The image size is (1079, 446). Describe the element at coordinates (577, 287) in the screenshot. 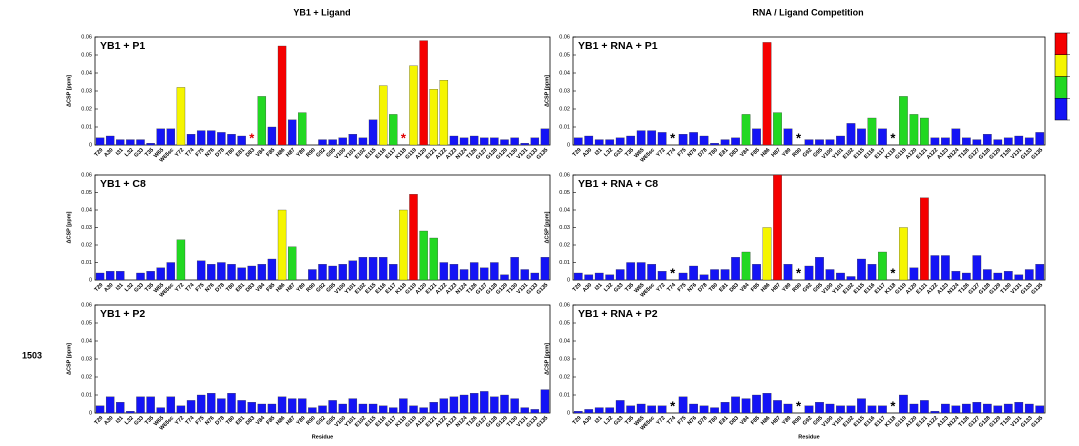

I see `x-tick-label: T29` at that location.